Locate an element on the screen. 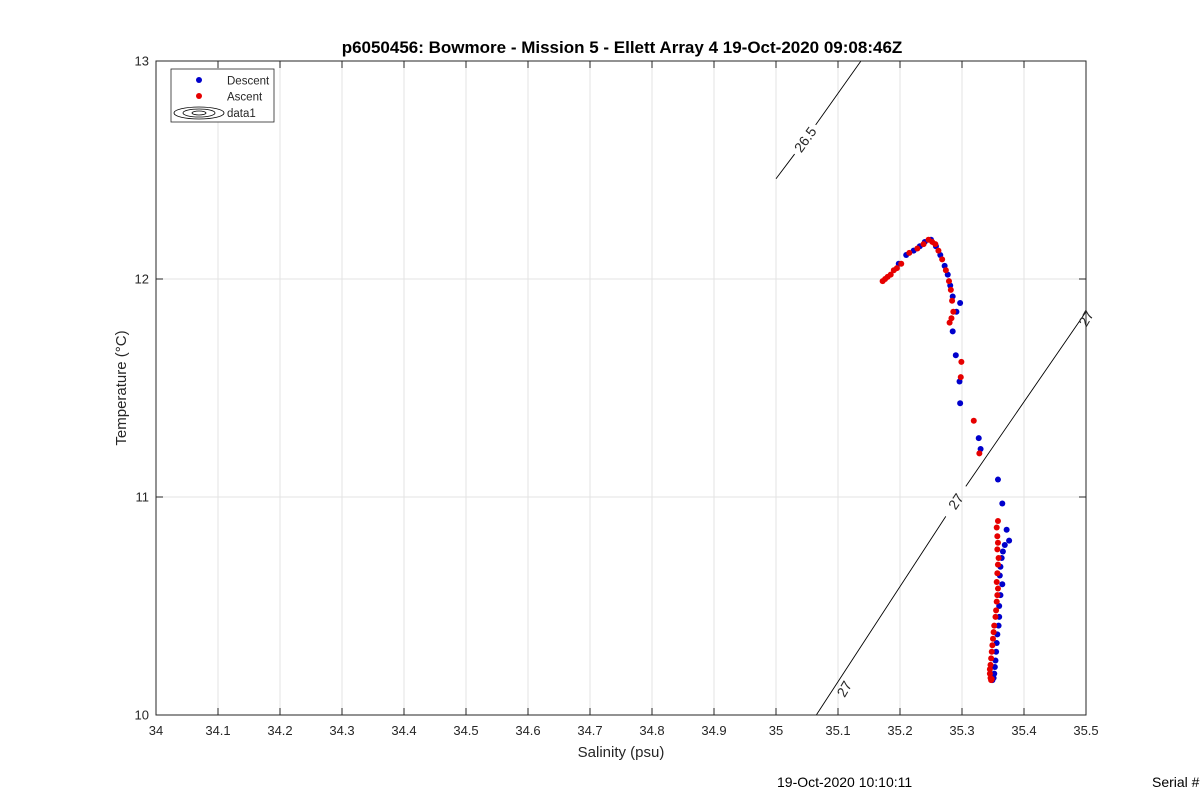 The width and height of the screenshot is (1200, 804). legend-box is located at coordinates (222, 95).